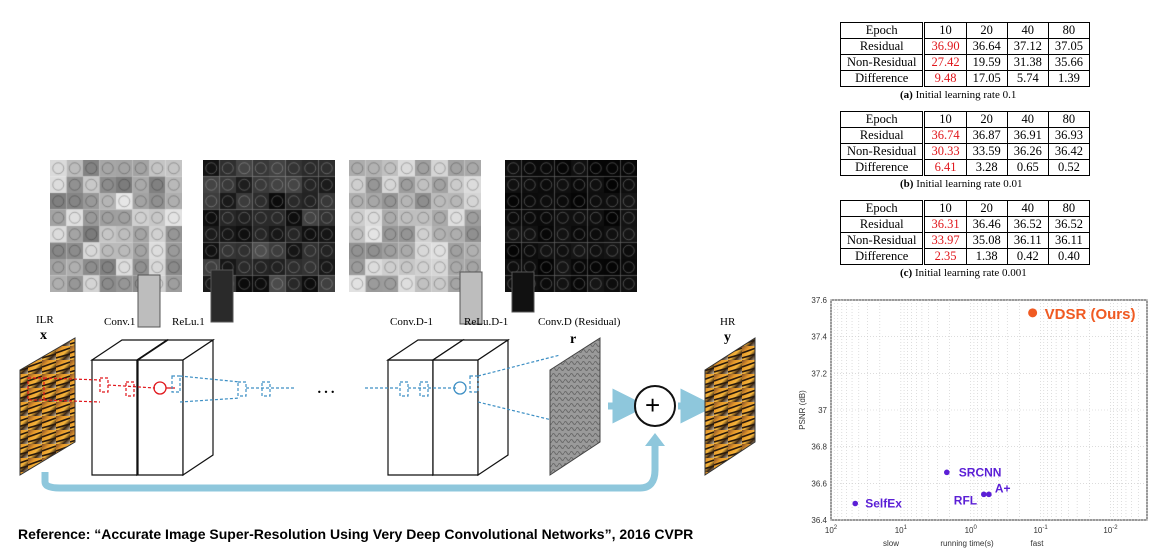 The height and width of the screenshot is (556, 1163). I want to click on feature-map-convd1, so click(415, 226).